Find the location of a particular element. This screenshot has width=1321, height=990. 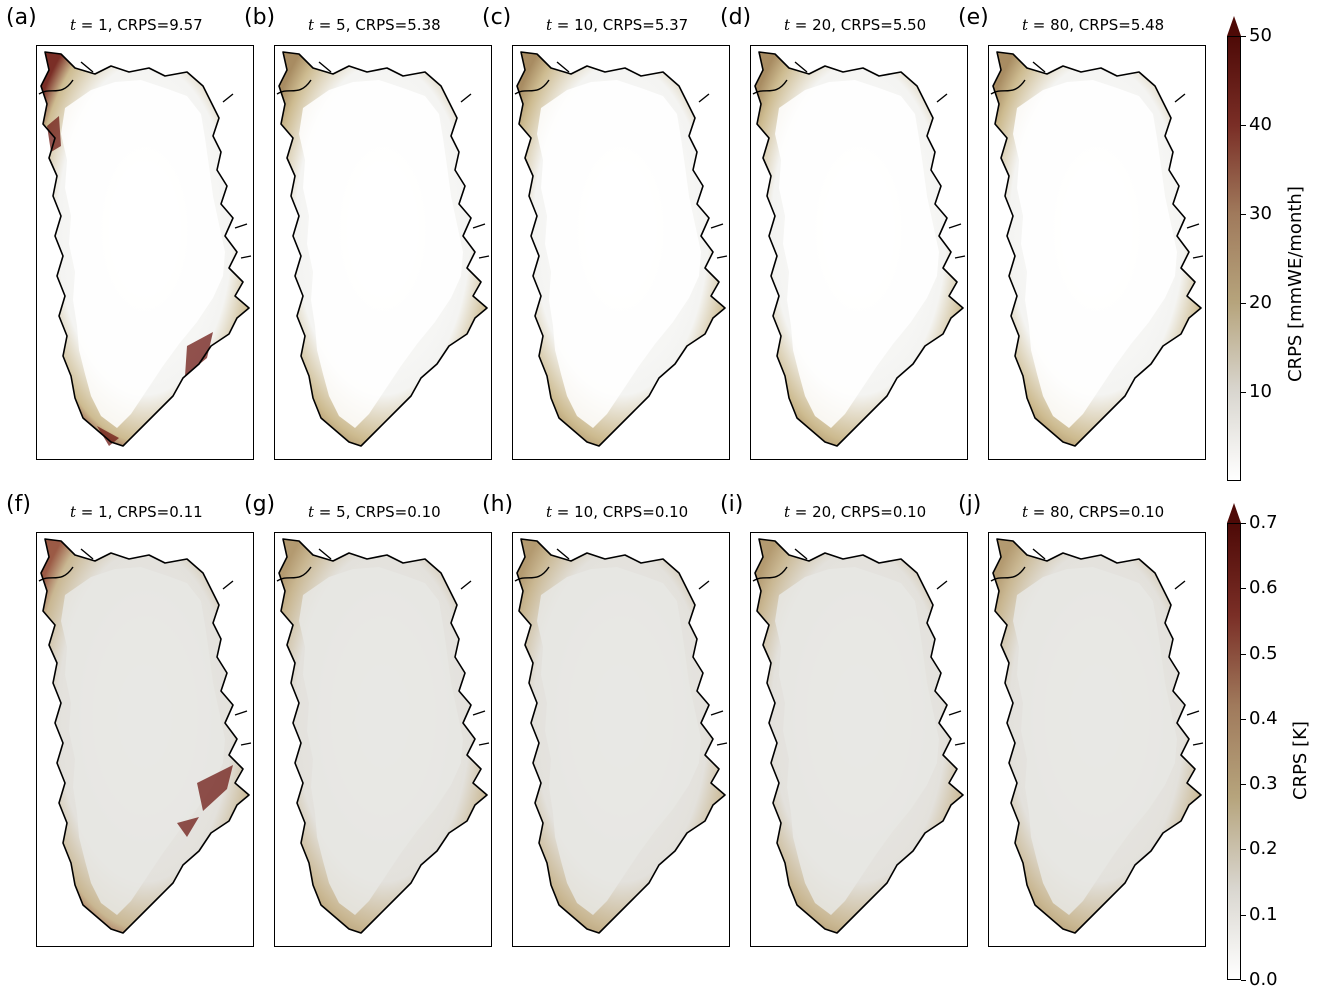

crps-value: 5.50 is located at coordinates (909, 25).